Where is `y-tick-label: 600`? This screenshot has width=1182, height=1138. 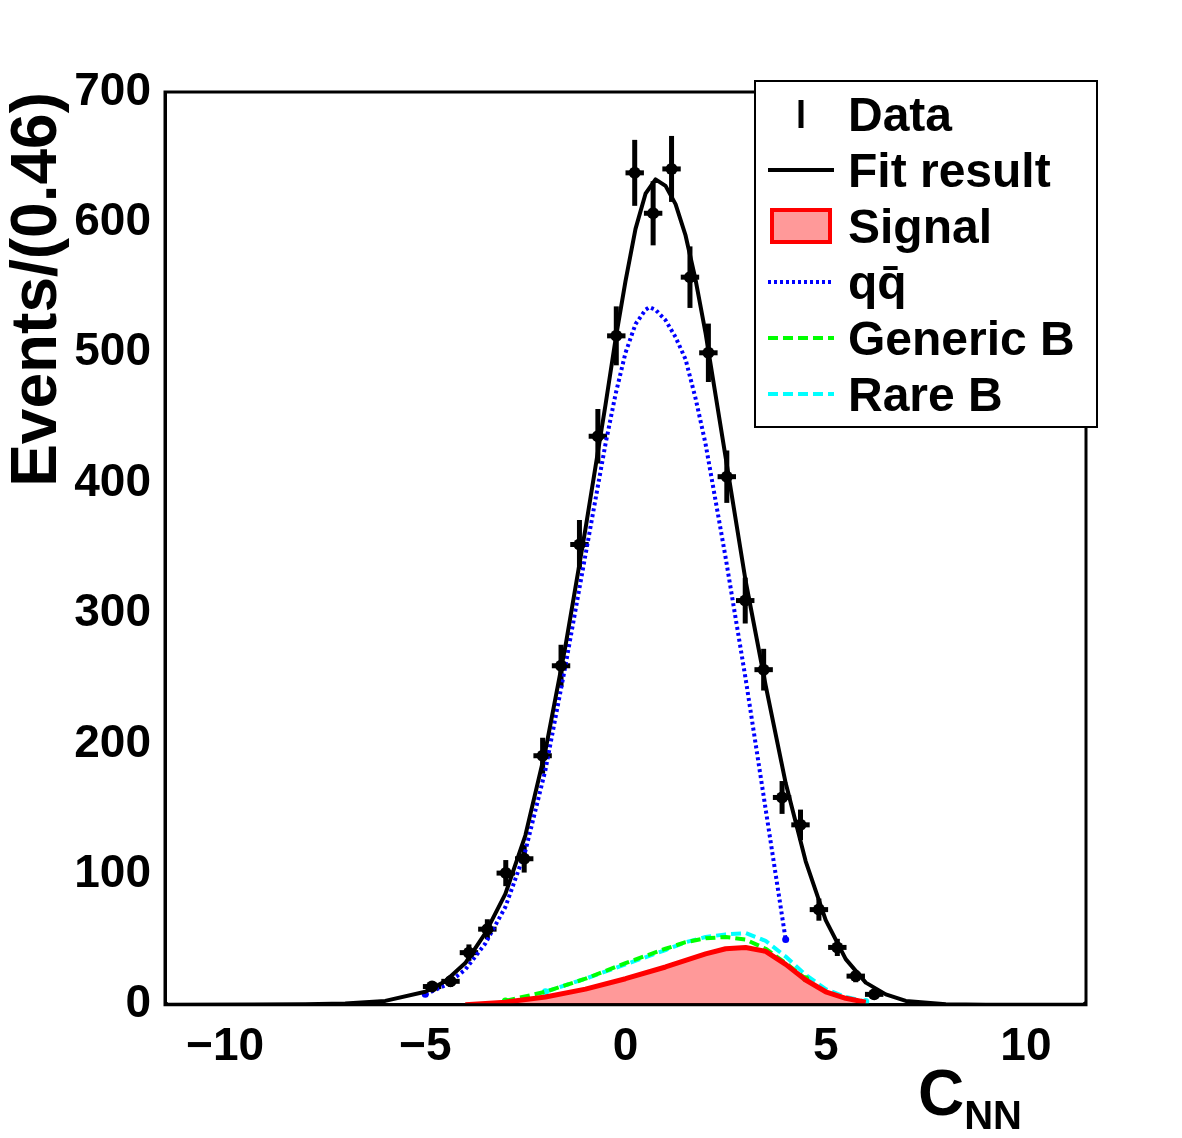 y-tick-label: 600 is located at coordinates (112, 219).